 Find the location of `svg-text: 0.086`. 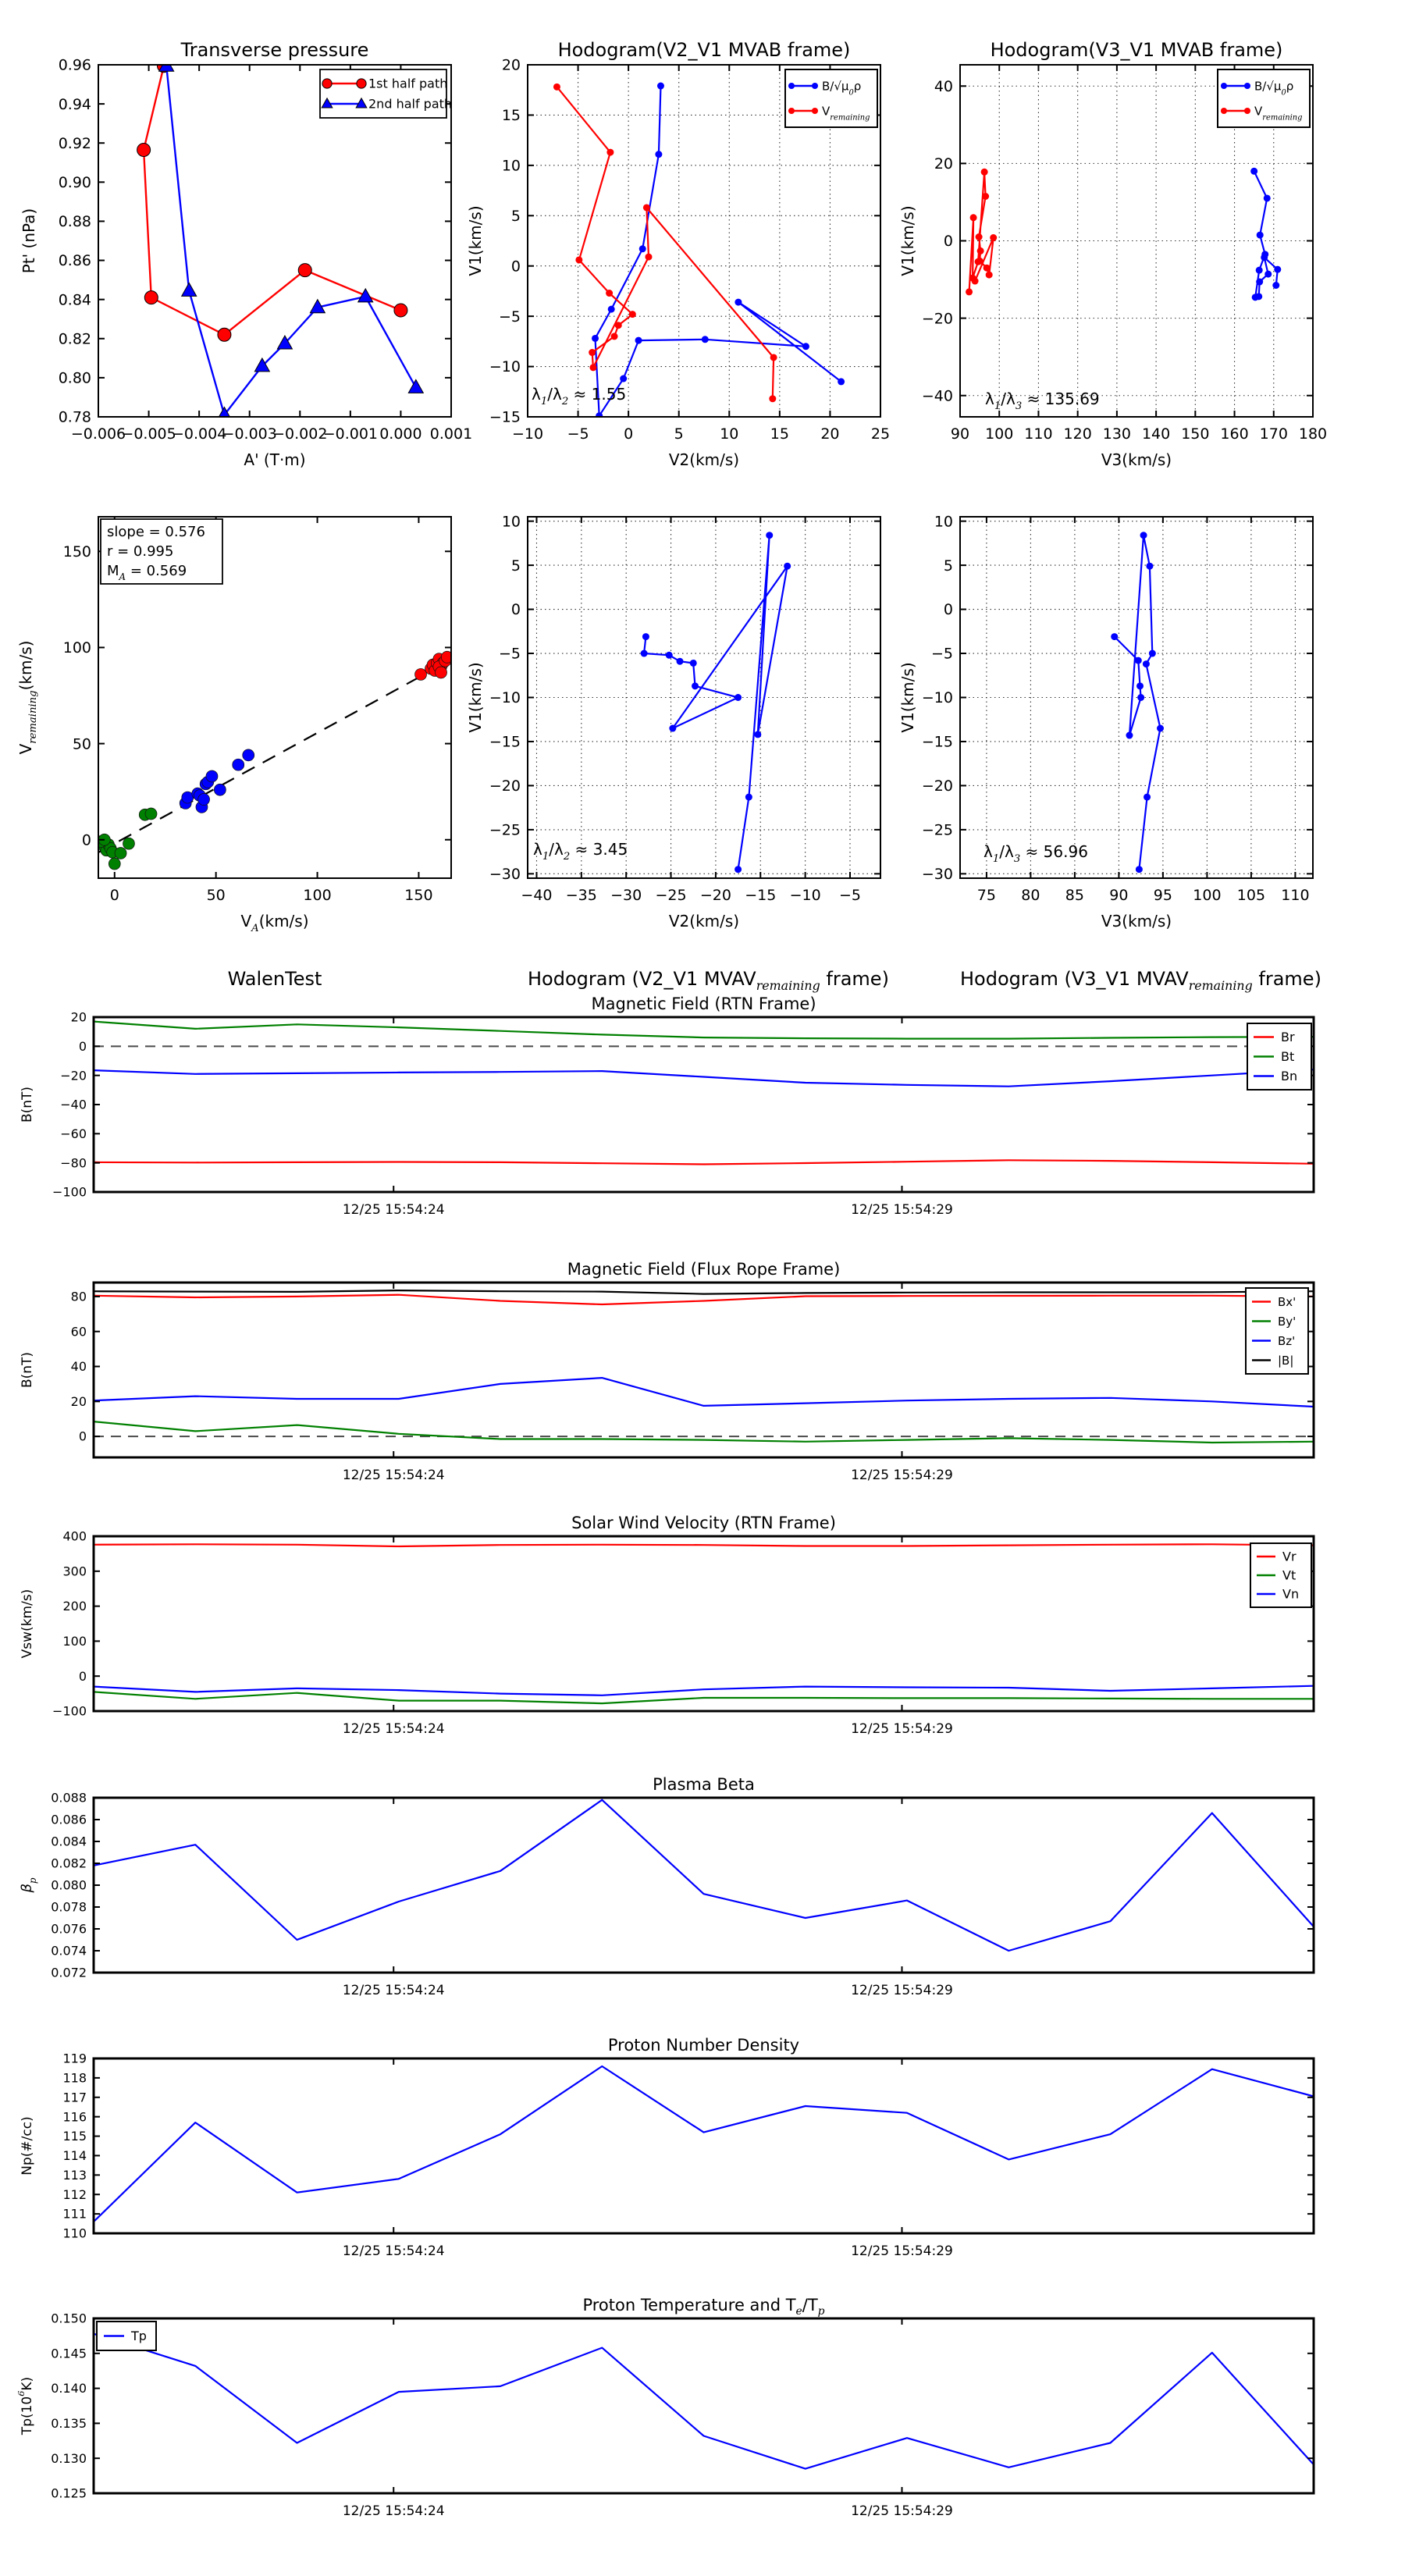

svg-text: 0.086 is located at coordinates (69, 1820).